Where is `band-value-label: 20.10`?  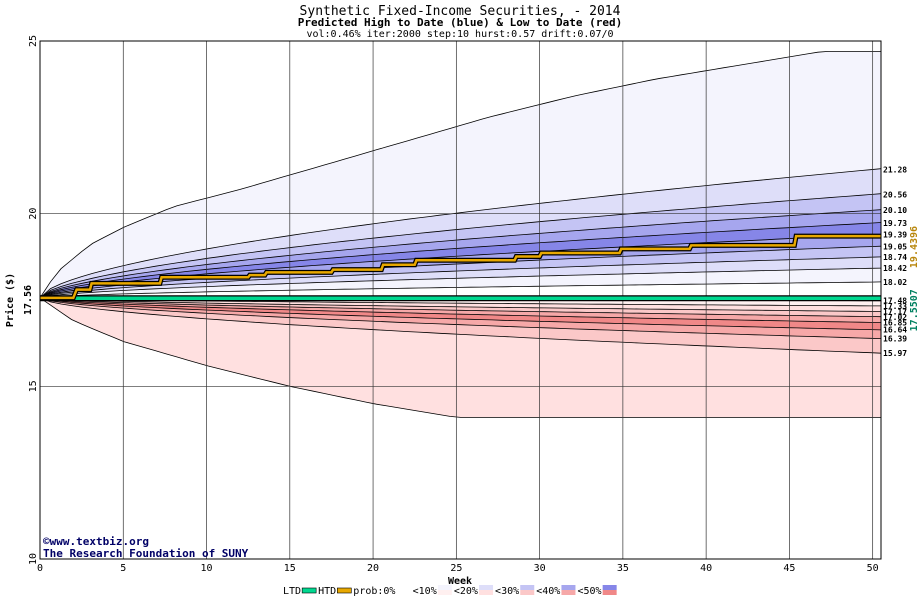
band-value-label: 20.10 is located at coordinates (895, 210).